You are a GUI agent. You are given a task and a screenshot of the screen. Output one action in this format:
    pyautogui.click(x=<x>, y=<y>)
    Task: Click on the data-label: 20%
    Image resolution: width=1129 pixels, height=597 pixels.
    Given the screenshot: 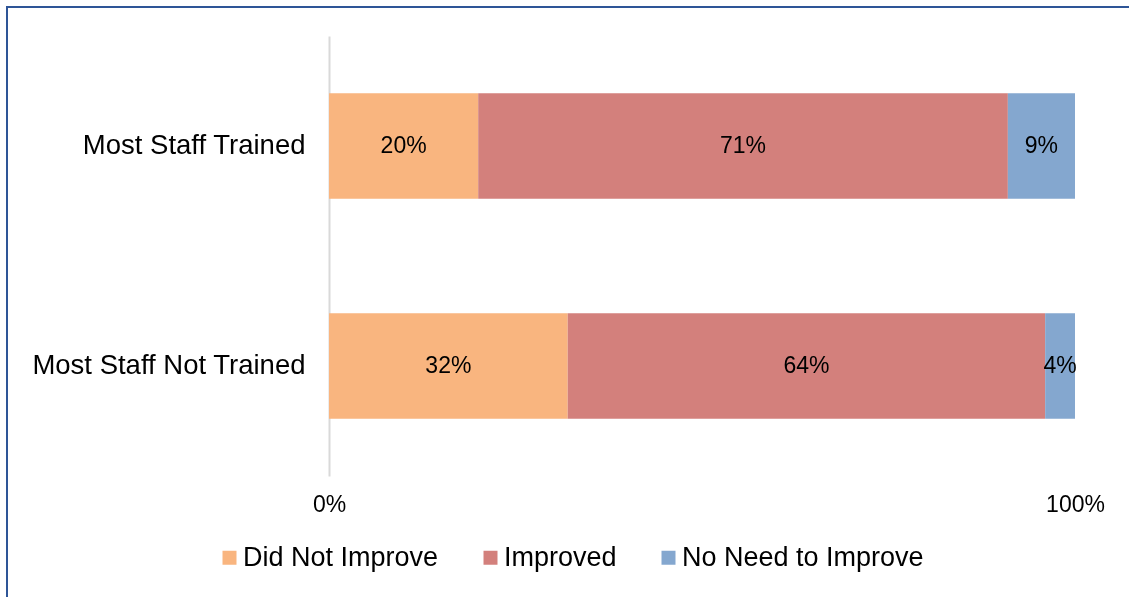 What is the action you would take?
    pyautogui.click(x=403, y=145)
    